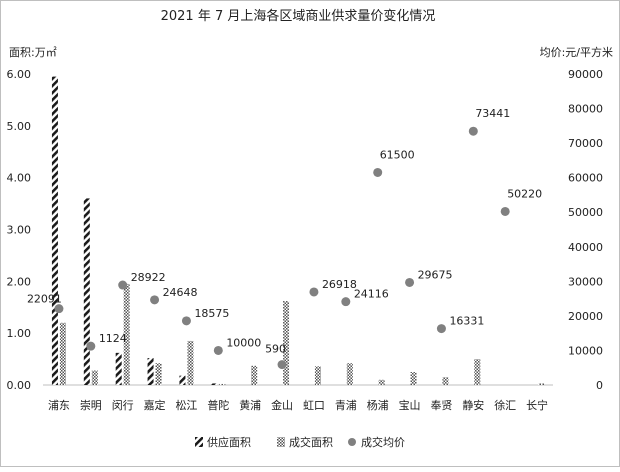 The image size is (620, 472). What do you see at coordinates (59, 405) in the screenshot?
I see `x-tick-label: 浦东` at bounding box center [59, 405].